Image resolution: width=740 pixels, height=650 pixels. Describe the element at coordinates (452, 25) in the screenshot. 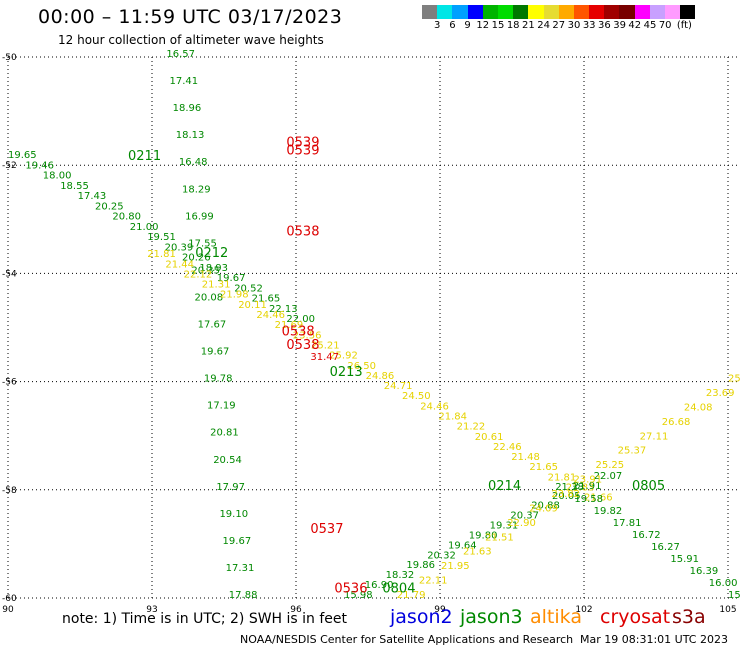

I see `colorbar-label: 6` at that location.